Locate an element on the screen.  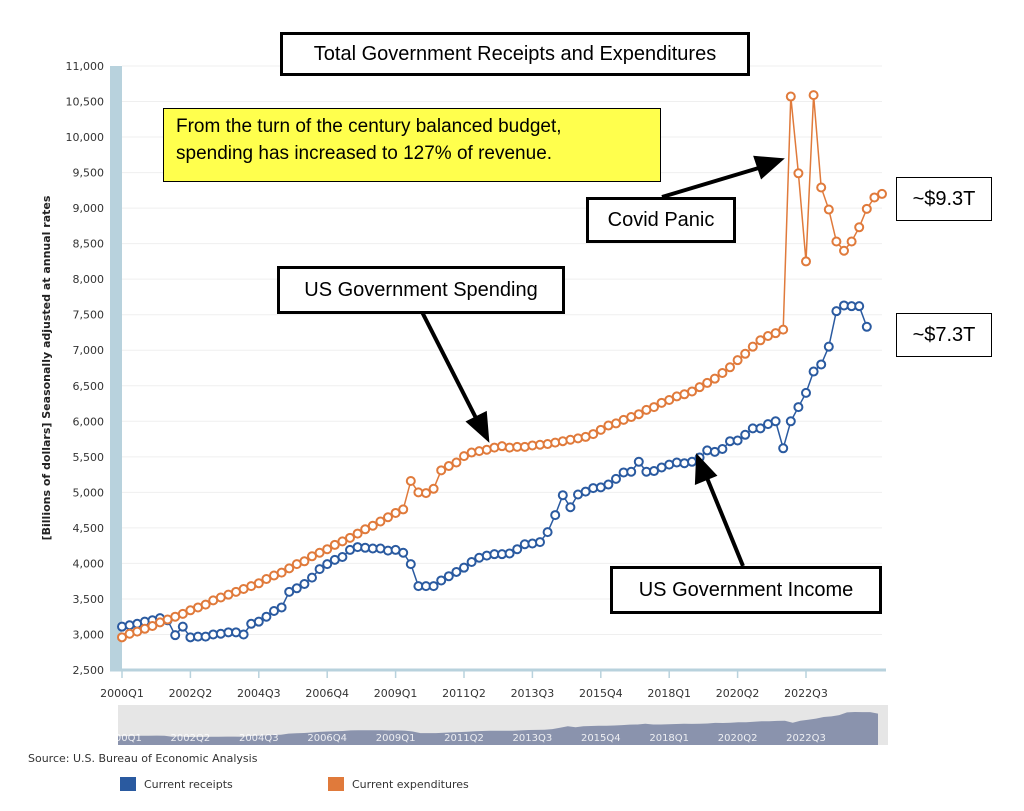
legend-receipts: Current receipts is located at coordinates (176, 784).